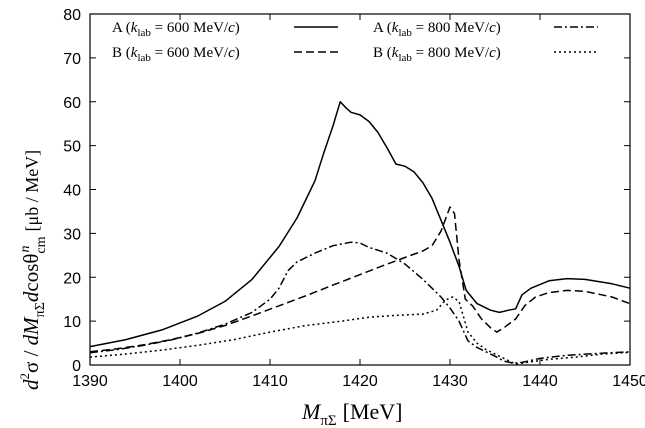 The width and height of the screenshot is (645, 428). Describe the element at coordinates (360, 381) in the screenshot. I see `x-tick-label: 1420` at that location.